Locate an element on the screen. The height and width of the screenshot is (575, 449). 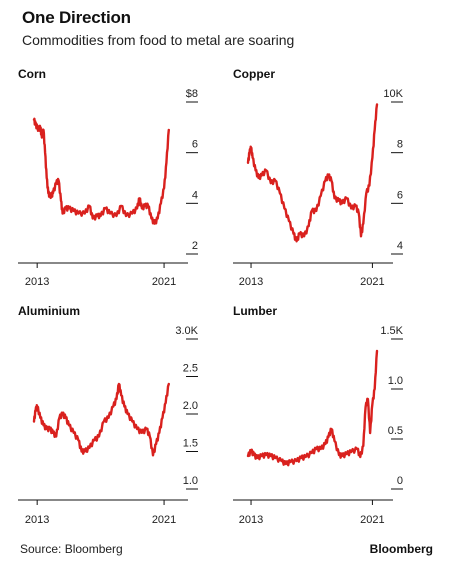
source-note: Source: Bloomberg is located at coordinates (71, 549).